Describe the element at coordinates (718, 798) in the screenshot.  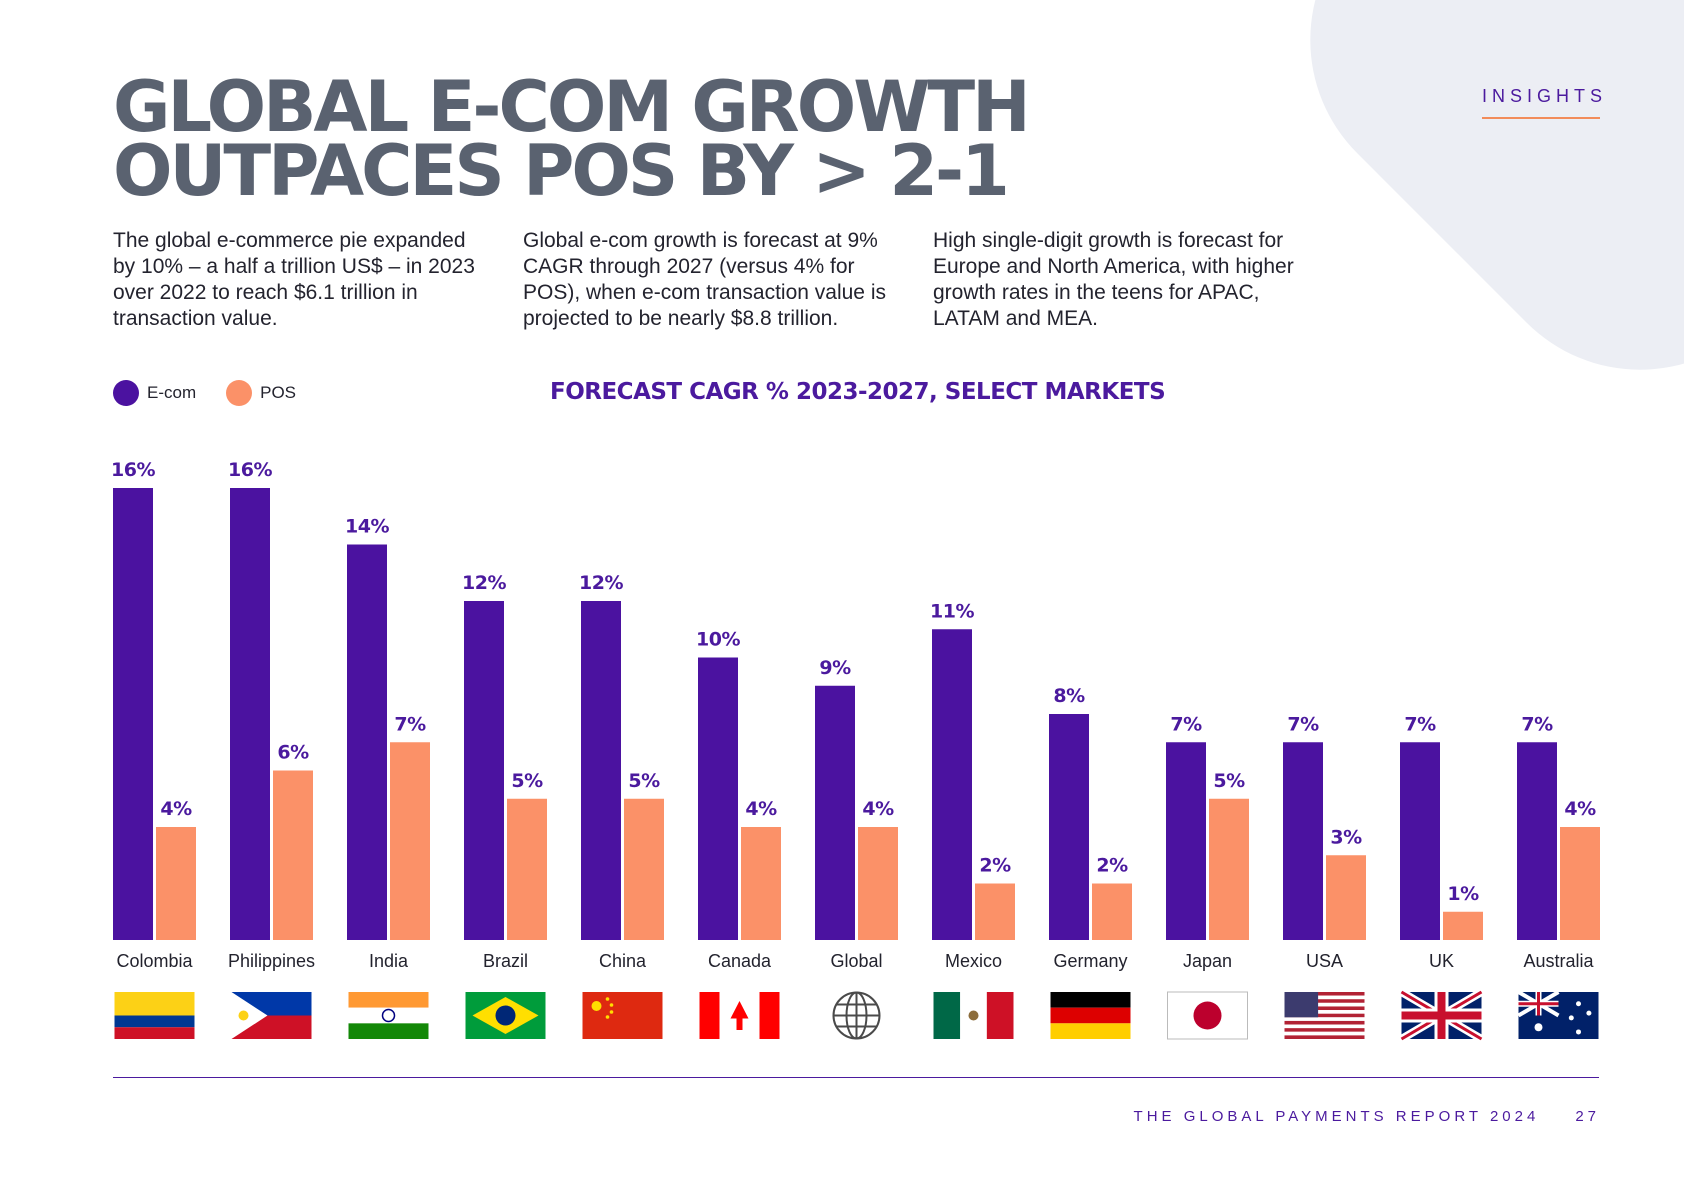
I see `bar-e-com-canada` at that location.